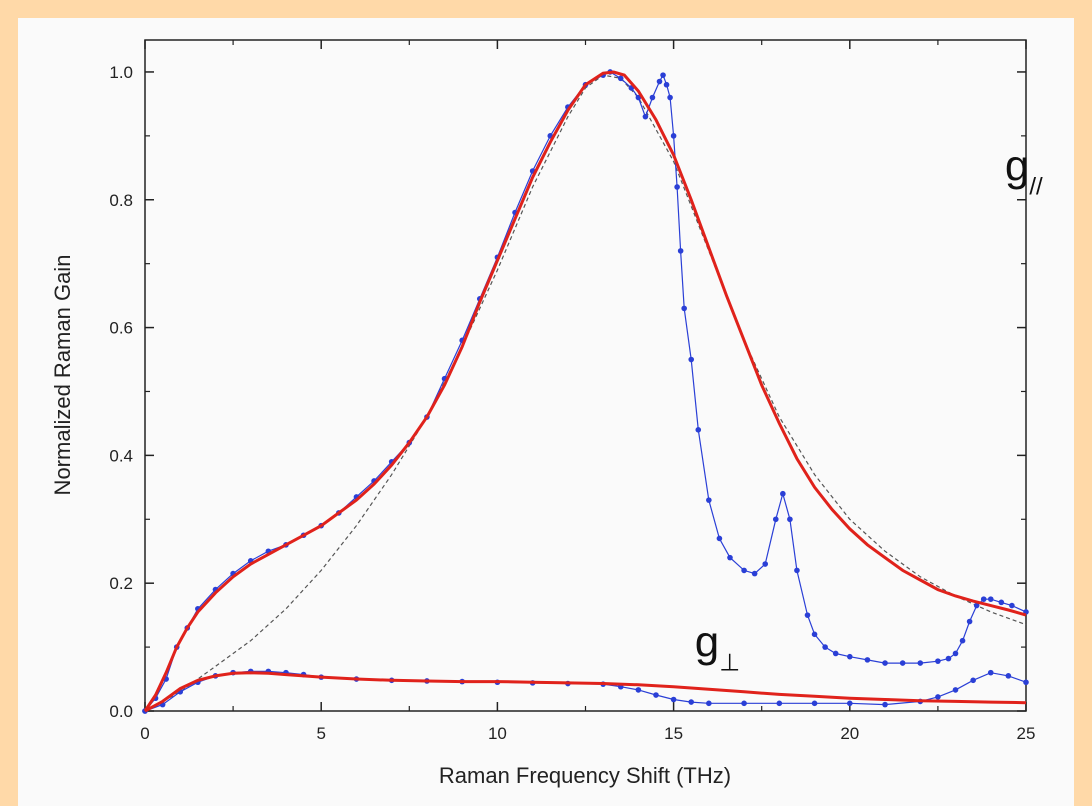 The height and width of the screenshot is (806, 1092). What do you see at coordinates (121, 328) in the screenshot?
I see `y-tick-label: 0.6` at bounding box center [121, 328].